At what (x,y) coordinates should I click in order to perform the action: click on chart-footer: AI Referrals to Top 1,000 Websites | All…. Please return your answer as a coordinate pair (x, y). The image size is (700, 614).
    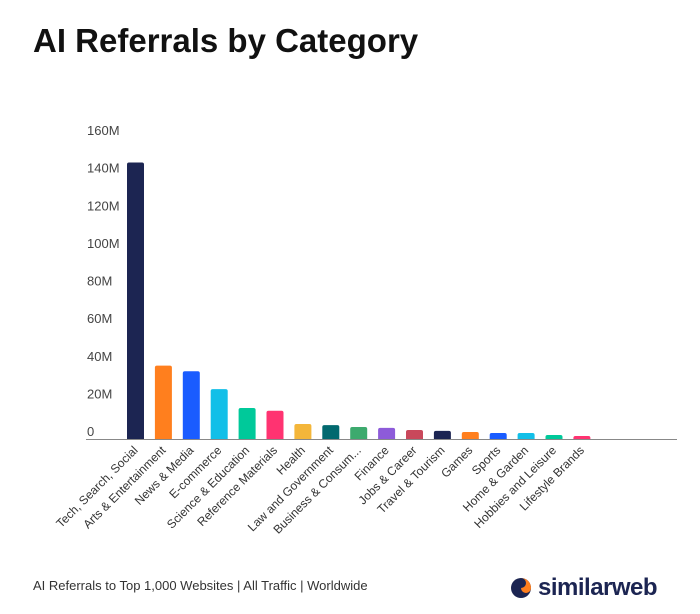
    Looking at the image, I should click on (200, 585).